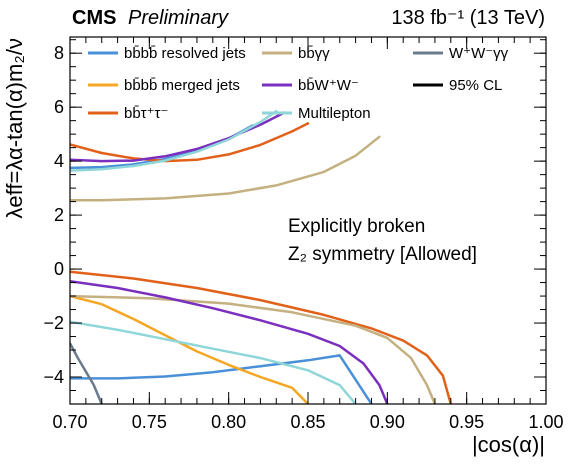  What do you see at coordinates (59, 53) in the screenshot?
I see `y-tick-label: 8` at bounding box center [59, 53].